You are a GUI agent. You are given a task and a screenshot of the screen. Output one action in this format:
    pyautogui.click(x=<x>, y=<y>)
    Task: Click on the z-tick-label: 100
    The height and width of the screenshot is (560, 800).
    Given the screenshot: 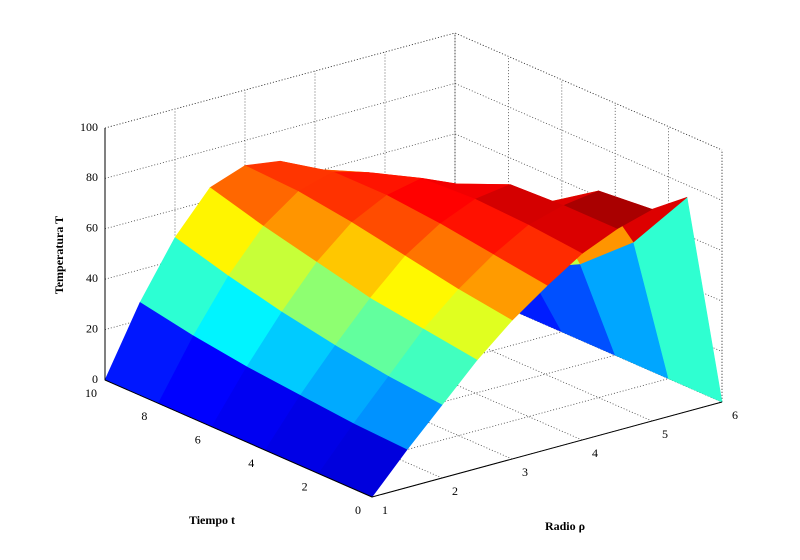 What is the action you would take?
    pyautogui.click(x=89, y=127)
    